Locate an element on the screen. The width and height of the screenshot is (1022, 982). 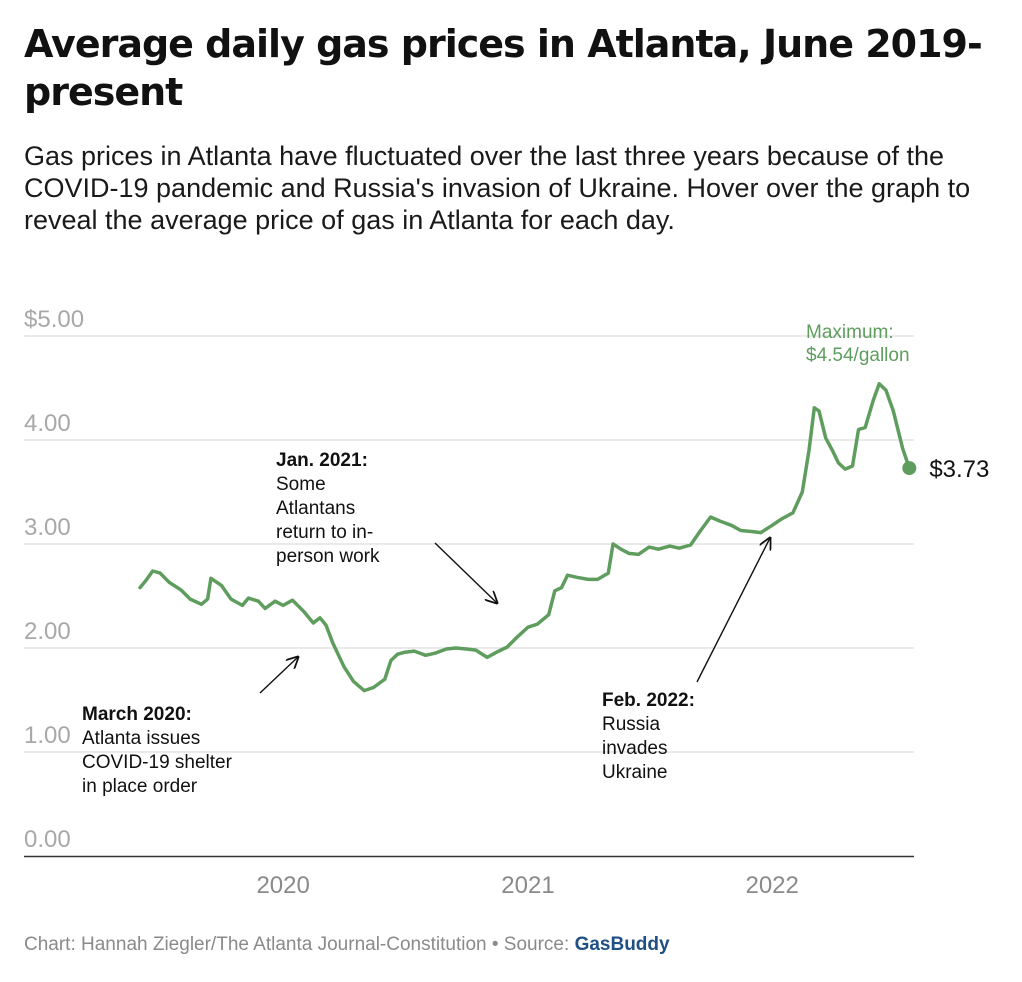
annotation-line: Some is located at coordinates (301, 484).